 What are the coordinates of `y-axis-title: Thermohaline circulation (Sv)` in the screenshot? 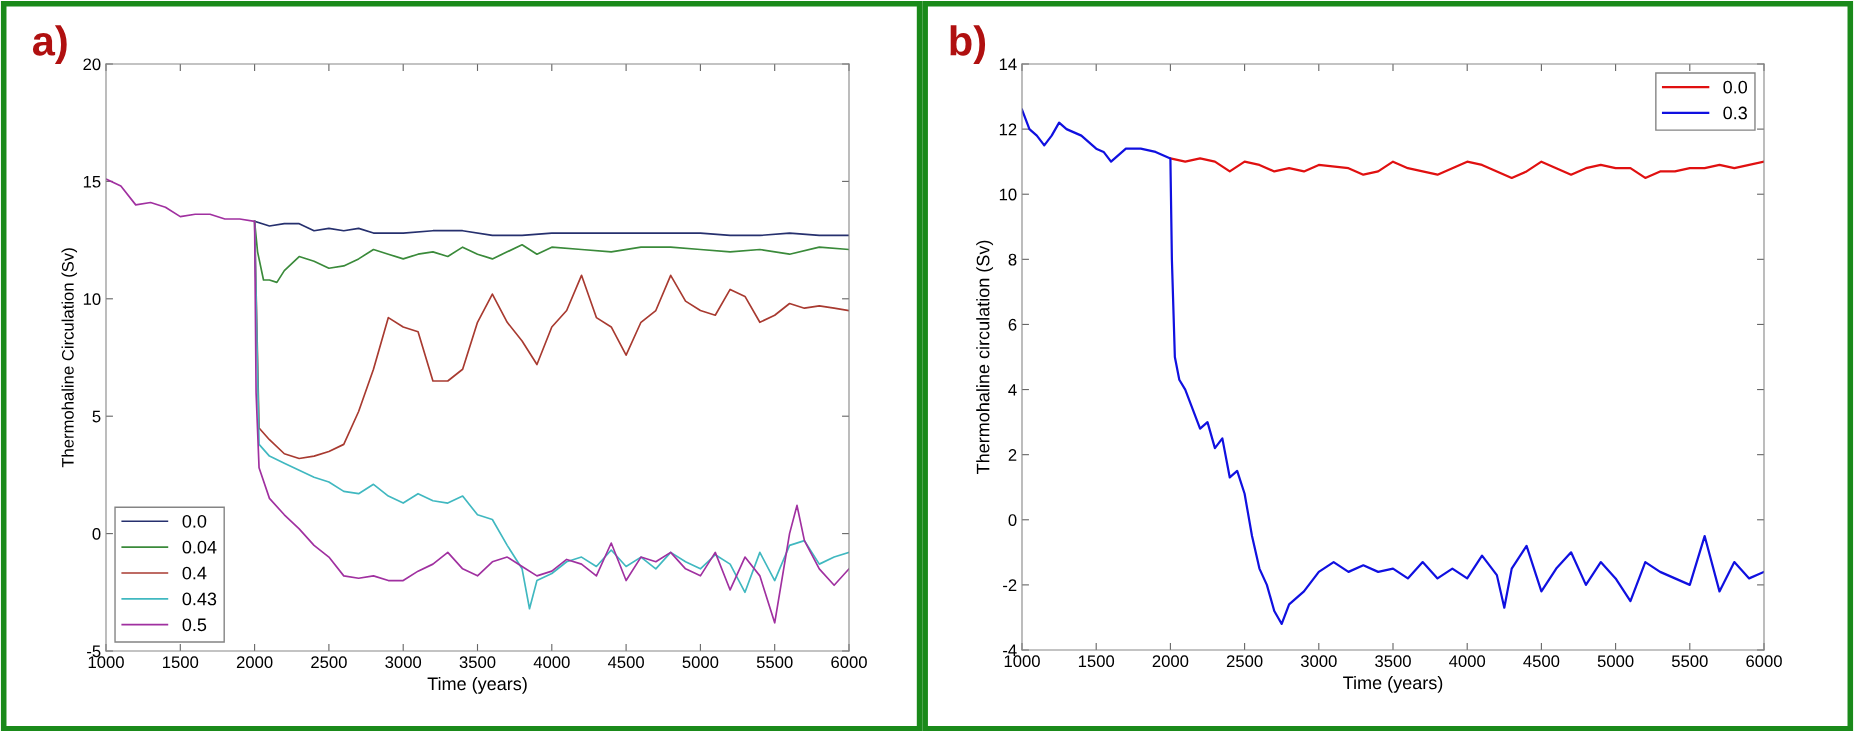 It's located at (985, 357).